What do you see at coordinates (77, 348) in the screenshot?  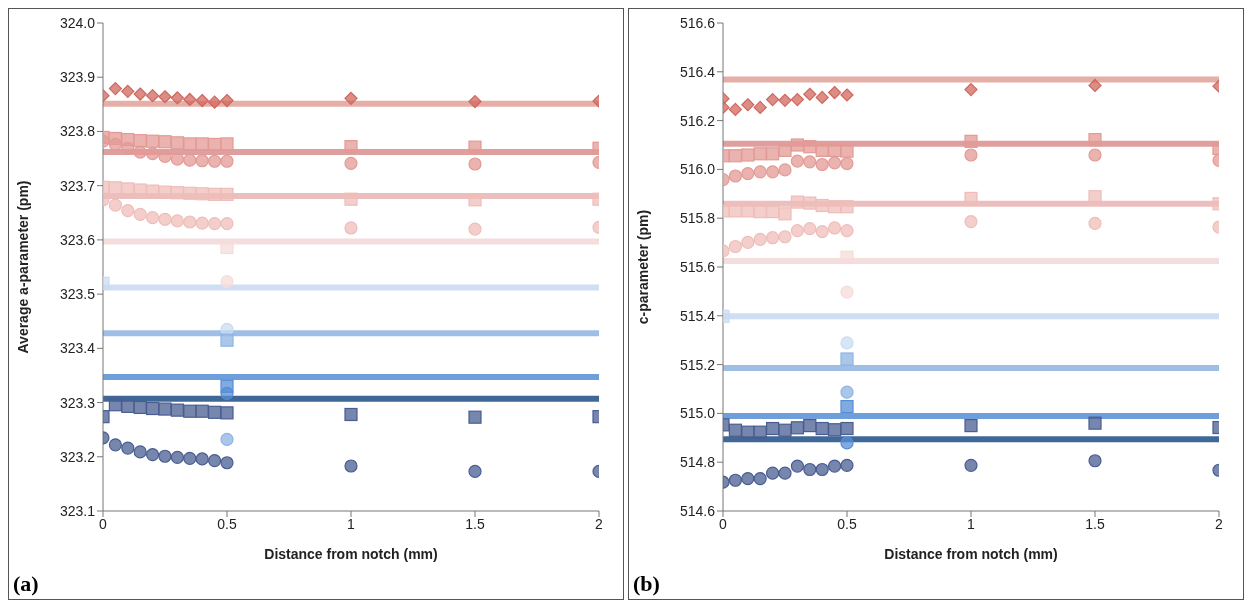 I see `y-tick-label: 323.4` at bounding box center [77, 348].